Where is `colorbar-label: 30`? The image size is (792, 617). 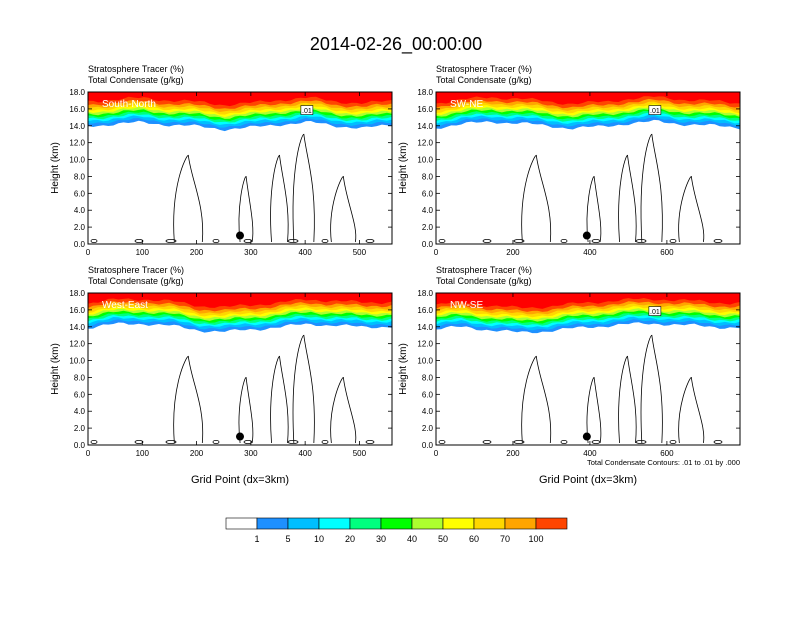
colorbar-label: 30 is located at coordinates (381, 539).